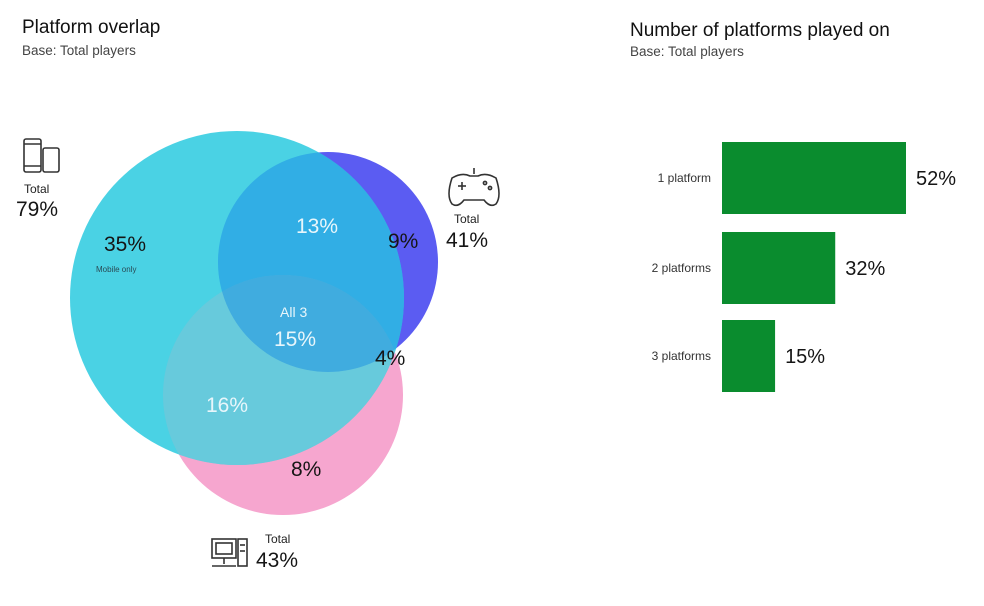 Image resolution: width=984 pixels, height=606 pixels. What do you see at coordinates (295, 339) in the screenshot?
I see `all3-pct: 15%` at bounding box center [295, 339].